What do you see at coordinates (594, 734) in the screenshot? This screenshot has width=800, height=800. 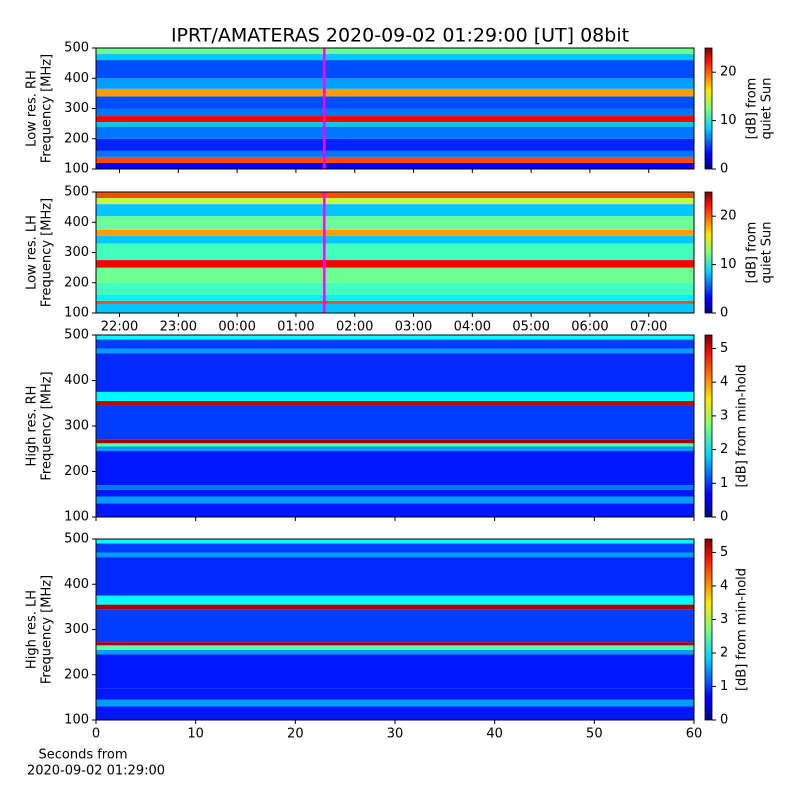 I see `x-tick-label: 50` at bounding box center [594, 734].